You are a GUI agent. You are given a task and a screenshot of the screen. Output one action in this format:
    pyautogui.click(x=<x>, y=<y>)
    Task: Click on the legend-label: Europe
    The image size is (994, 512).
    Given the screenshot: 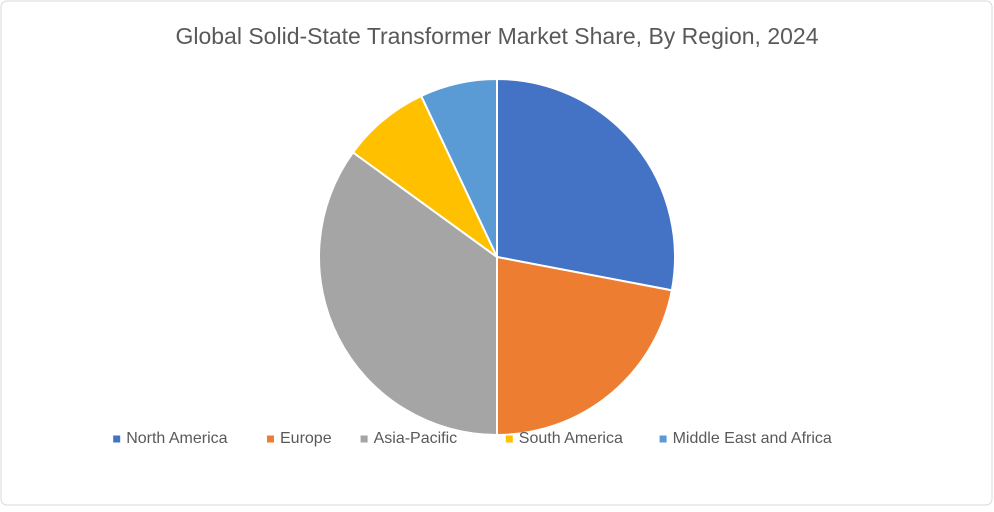 What is the action you would take?
    pyautogui.click(x=306, y=438)
    